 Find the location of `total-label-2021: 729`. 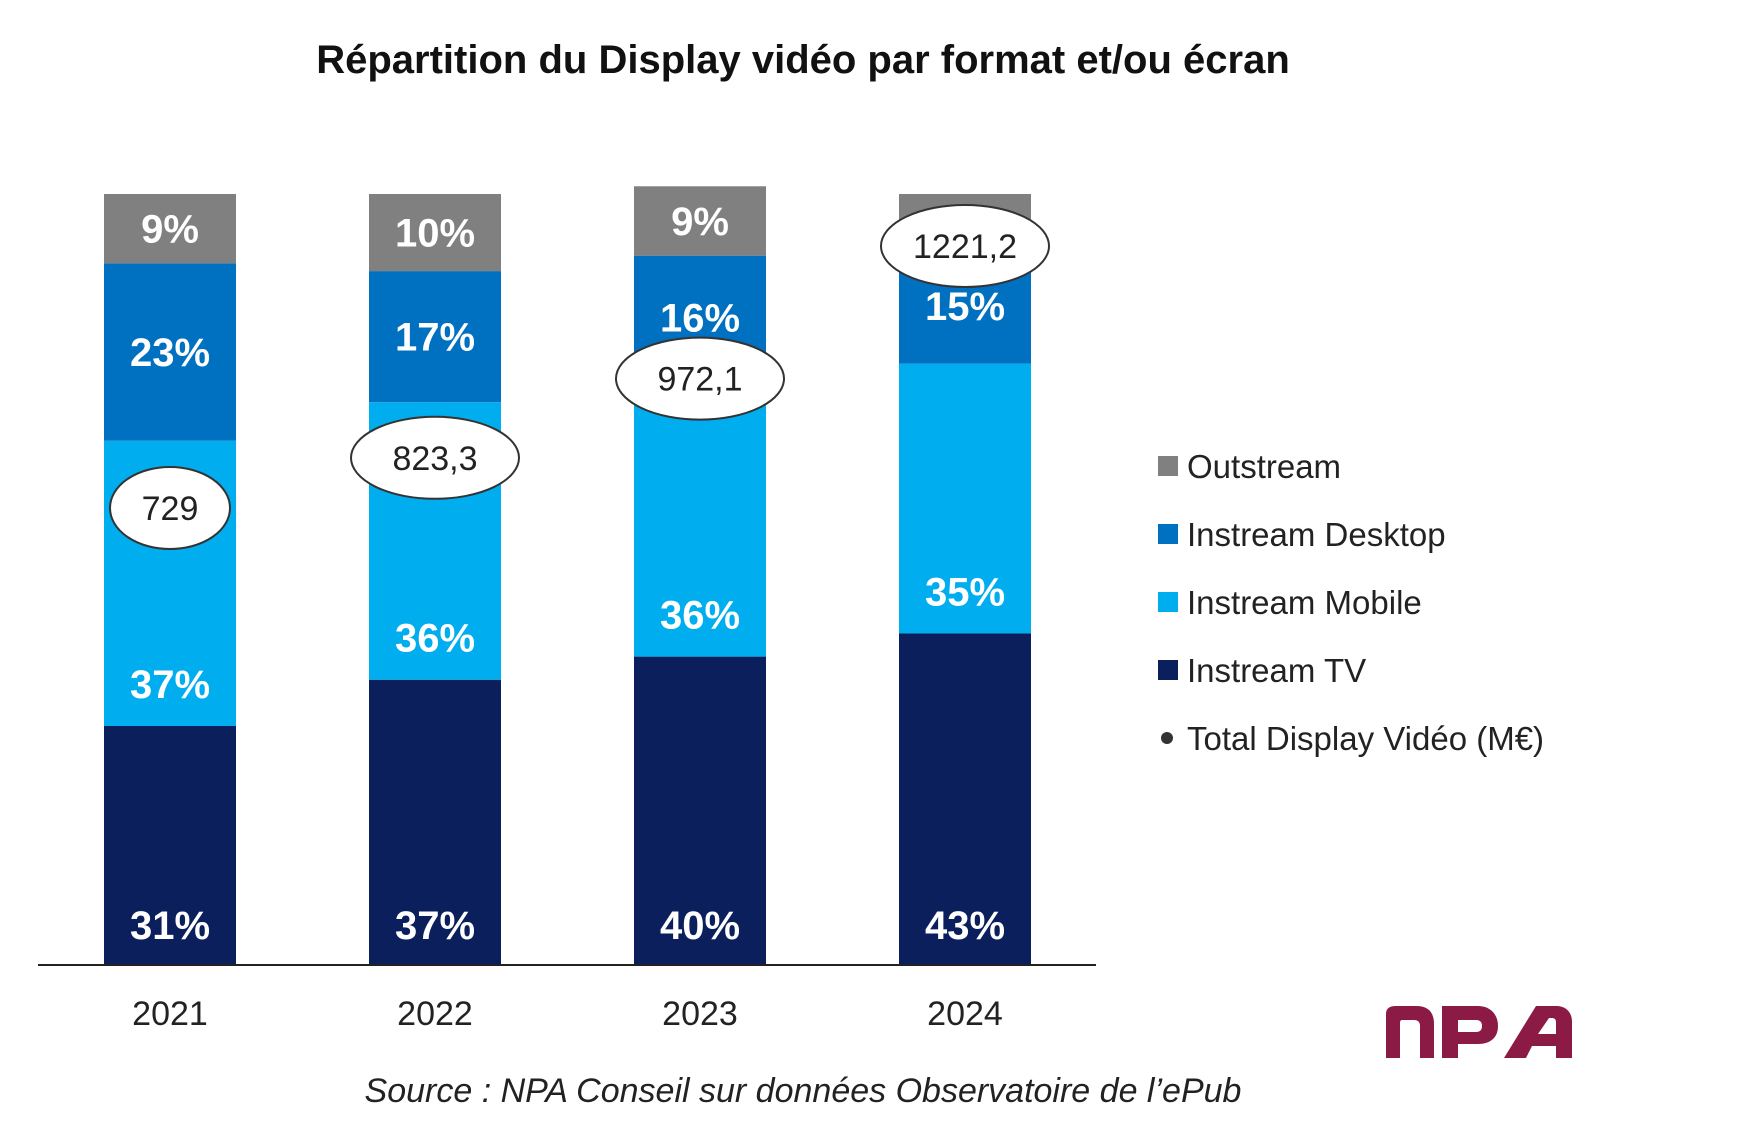

total-label-2021: 729 is located at coordinates (170, 509).